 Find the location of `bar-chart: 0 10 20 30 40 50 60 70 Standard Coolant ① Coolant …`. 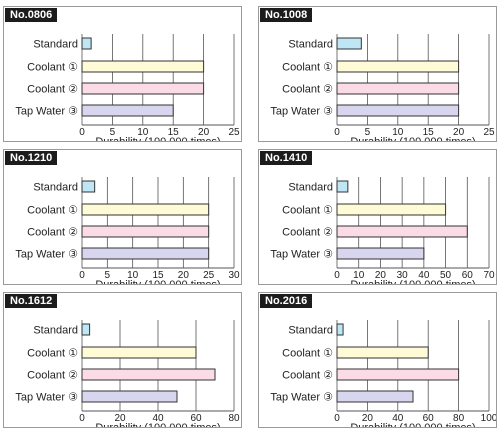

bar-chart: 0 10 20 30 40 50 60 70 Standard Coolant ① Coolant … is located at coordinates (382, 230).